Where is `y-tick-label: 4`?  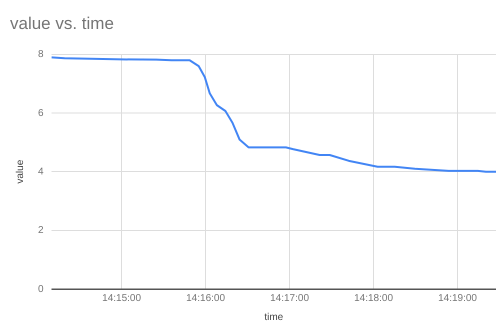 y-tick-label: 4 is located at coordinates (41, 172).